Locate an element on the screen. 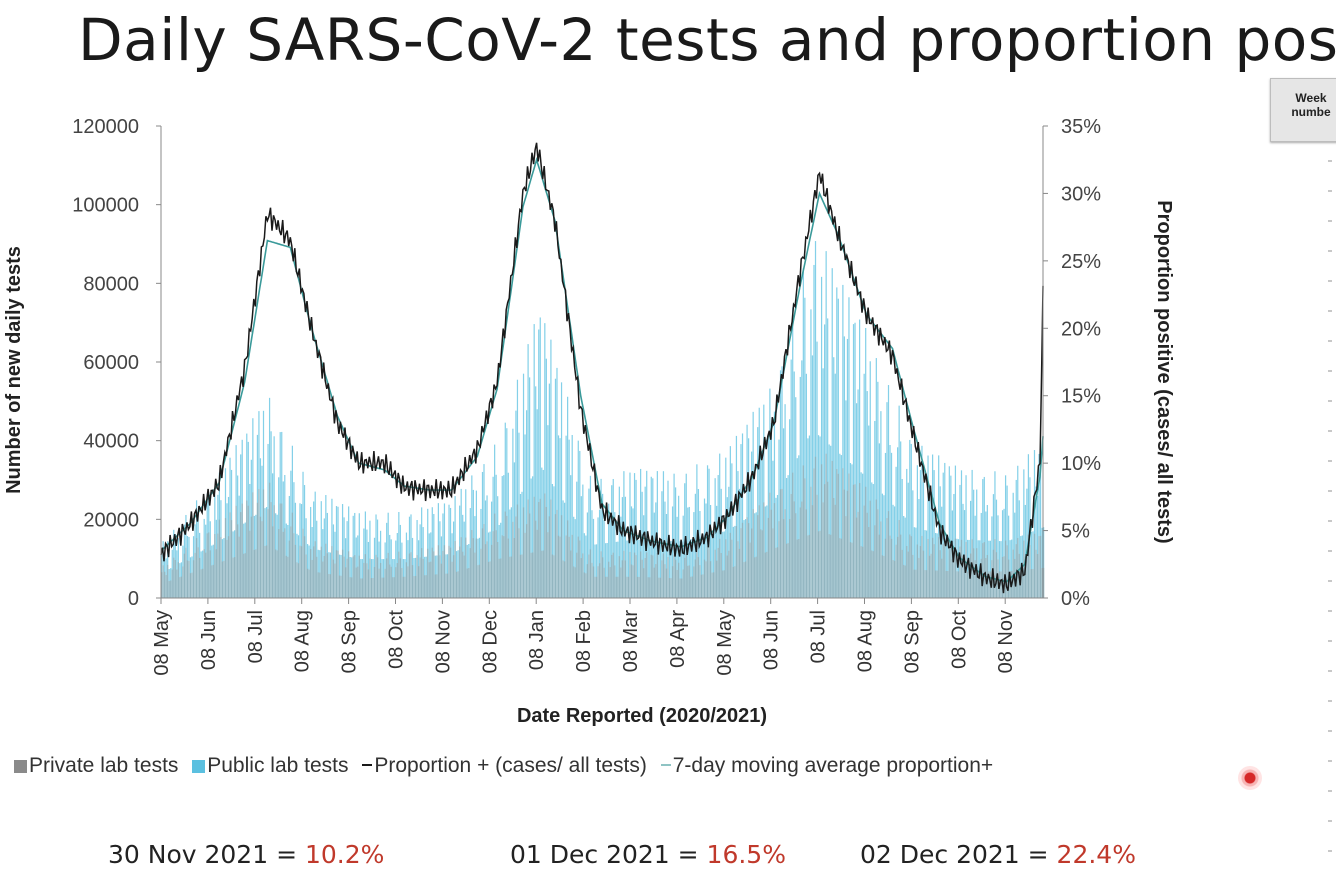  y-tick-label: 20000 is located at coordinates (111, 520).